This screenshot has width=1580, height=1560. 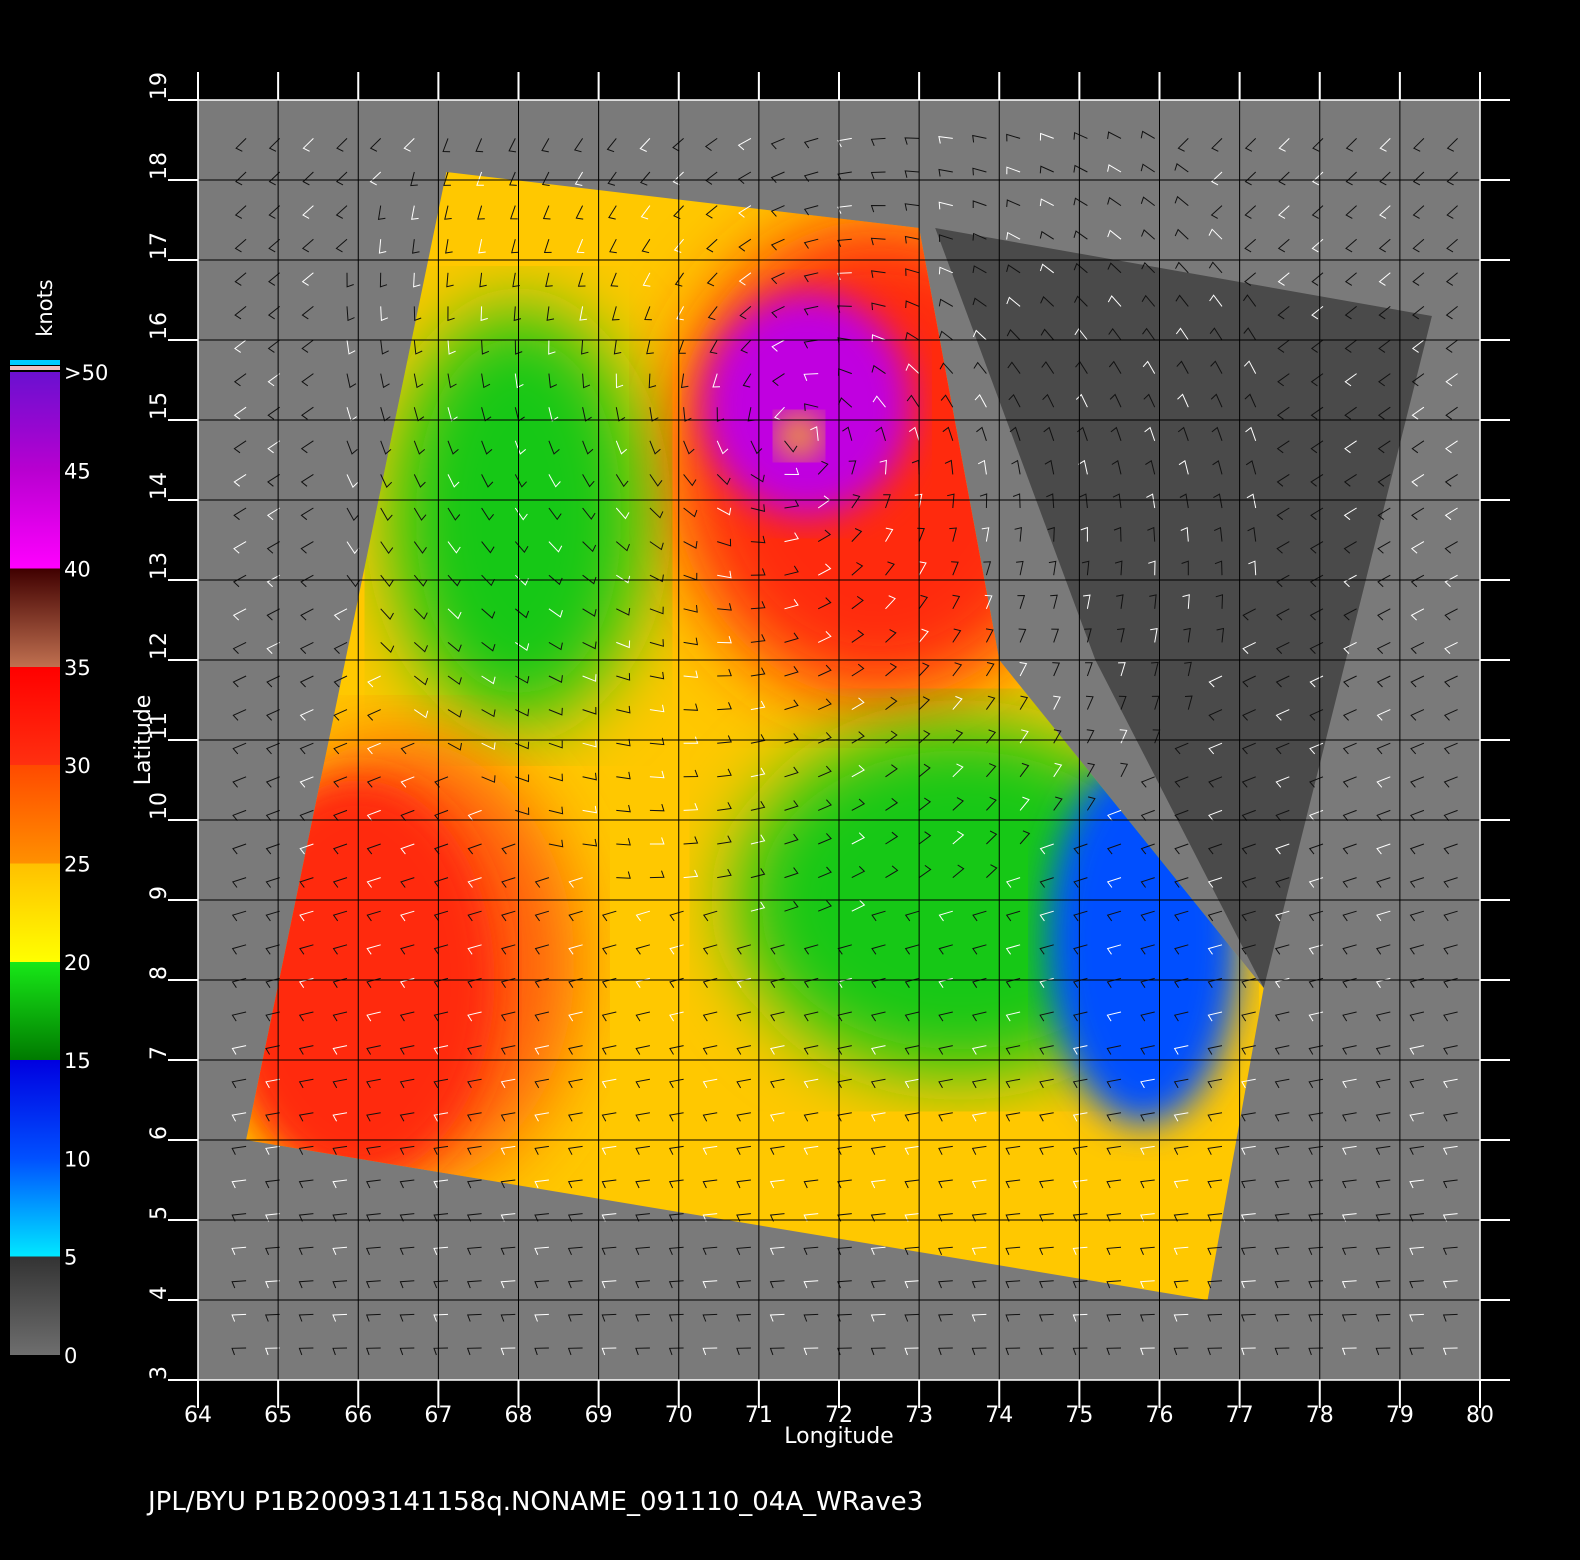 What do you see at coordinates (1480, 1415) in the screenshot?
I see `x-tick-label: 80` at bounding box center [1480, 1415].